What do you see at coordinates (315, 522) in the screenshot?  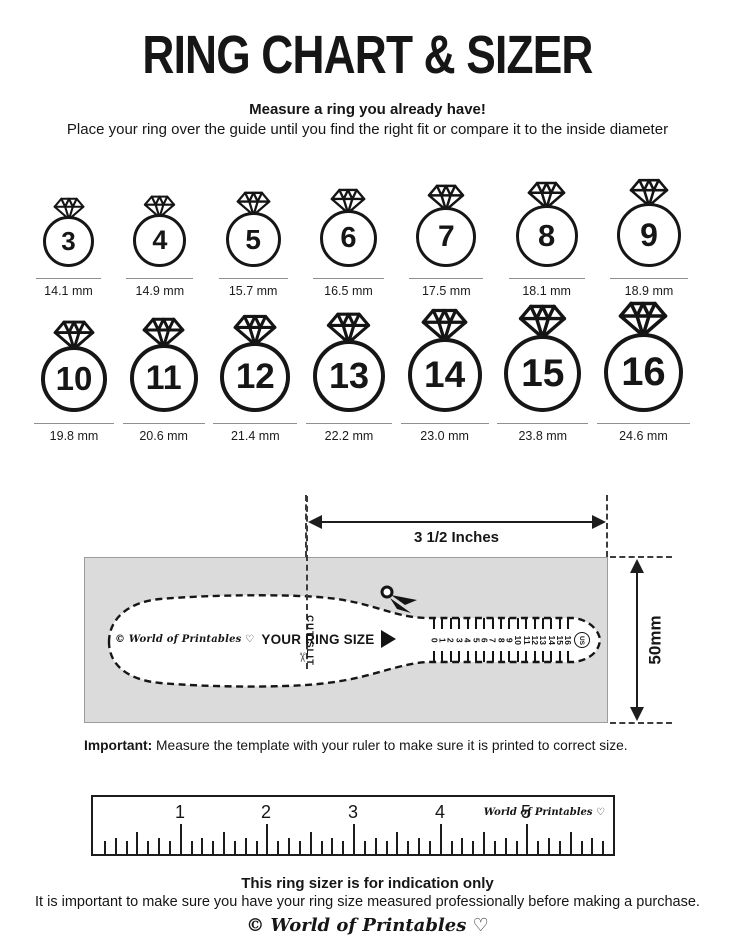 I see `arrowhead-left-icon` at bounding box center [315, 522].